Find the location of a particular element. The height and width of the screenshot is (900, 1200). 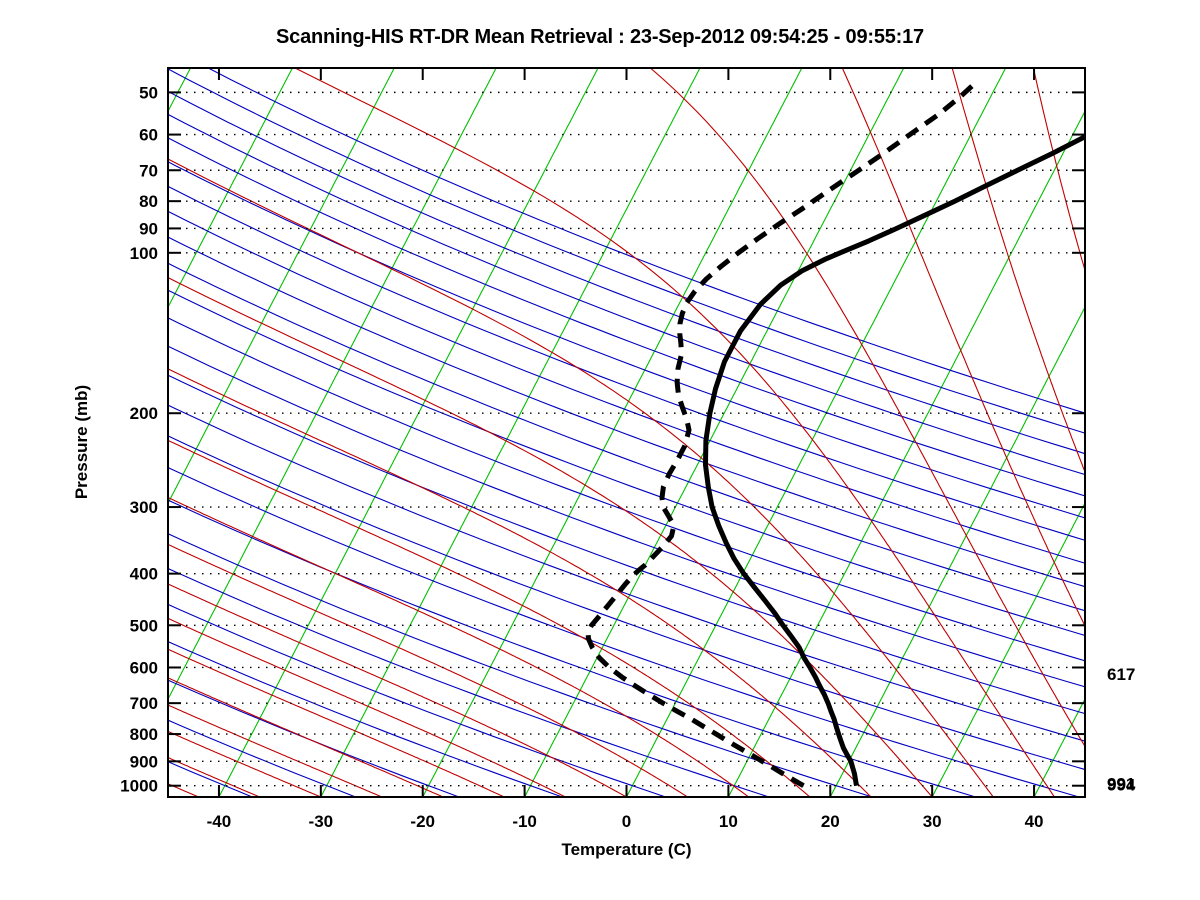

x-axis-label: Temperature (C) is located at coordinates (626, 849).